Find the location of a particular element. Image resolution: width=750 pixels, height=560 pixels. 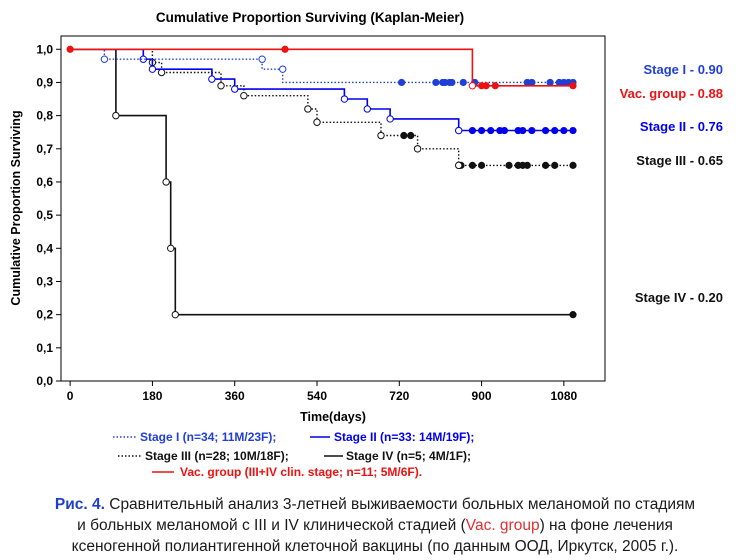

legend-label-stage-3: Stage III (n=28; 10M/18F); is located at coordinates (217, 456).